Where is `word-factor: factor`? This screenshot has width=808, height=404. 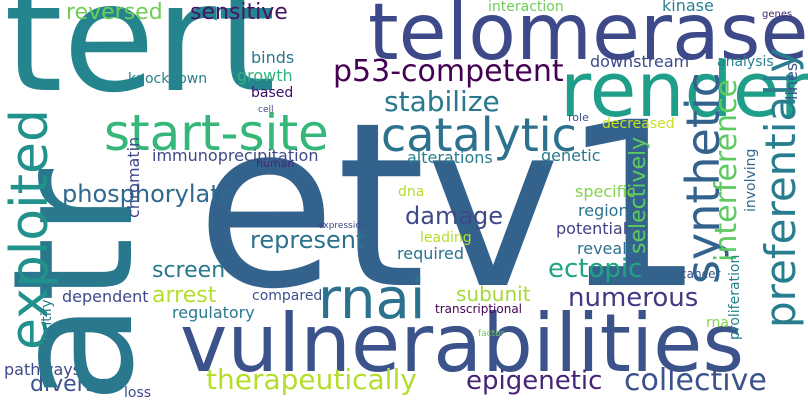
word-factor: factor is located at coordinates (491, 334).